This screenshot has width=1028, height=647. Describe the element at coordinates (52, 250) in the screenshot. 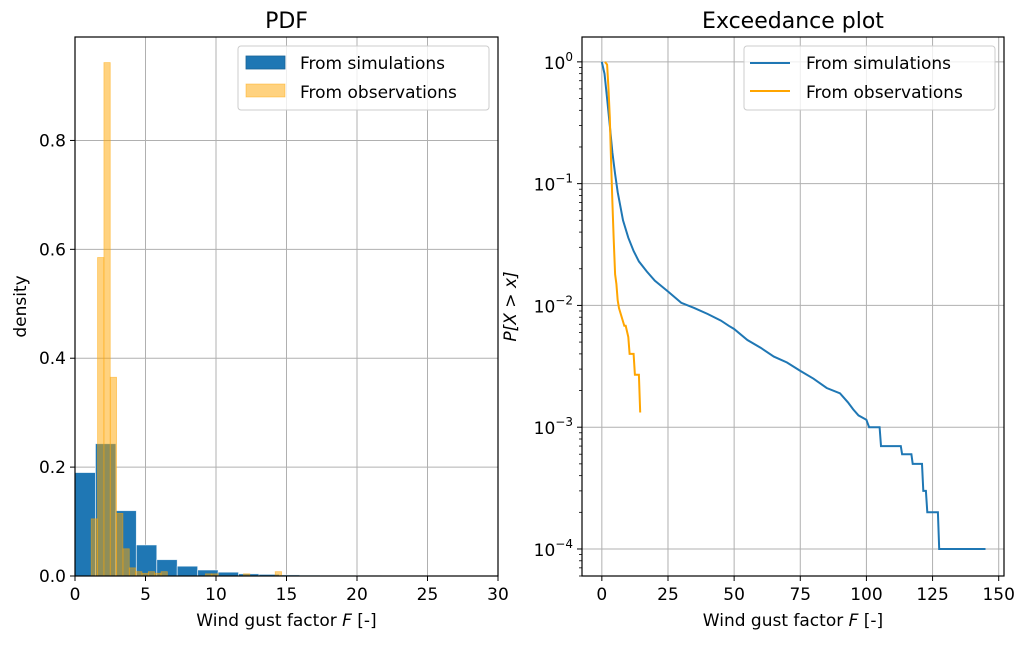

I see `y-tick-label: 0.6` at that location.